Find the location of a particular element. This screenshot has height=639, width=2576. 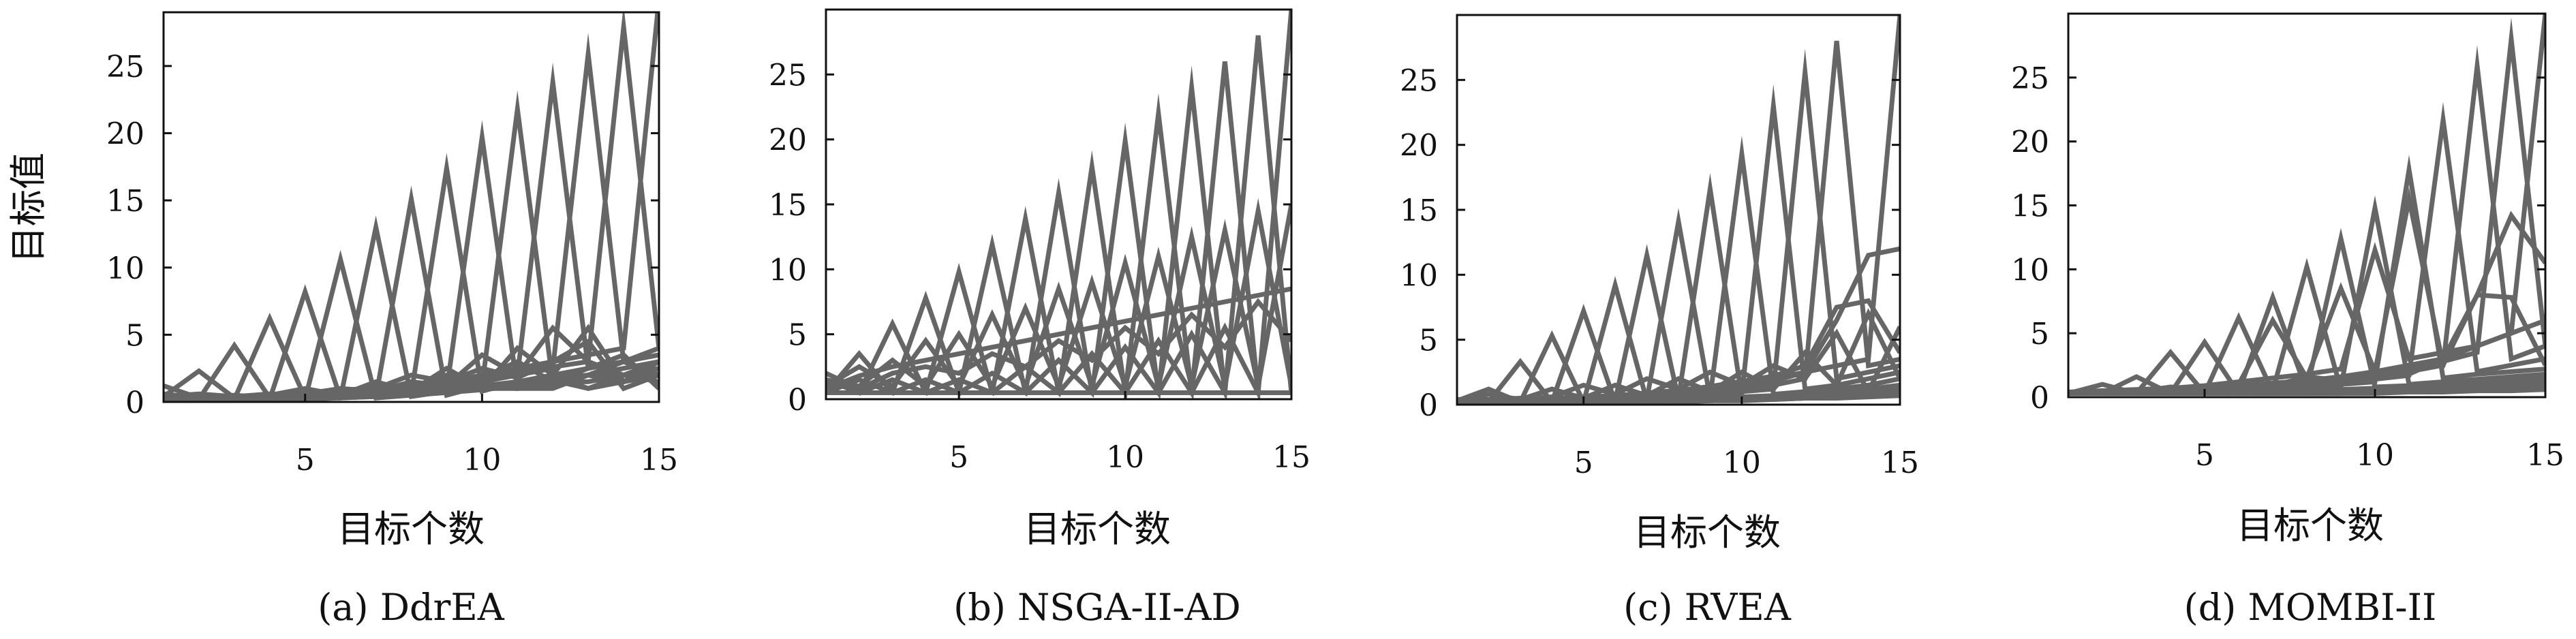

panel-b-y-tick-label: 25 is located at coordinates (788, 75).